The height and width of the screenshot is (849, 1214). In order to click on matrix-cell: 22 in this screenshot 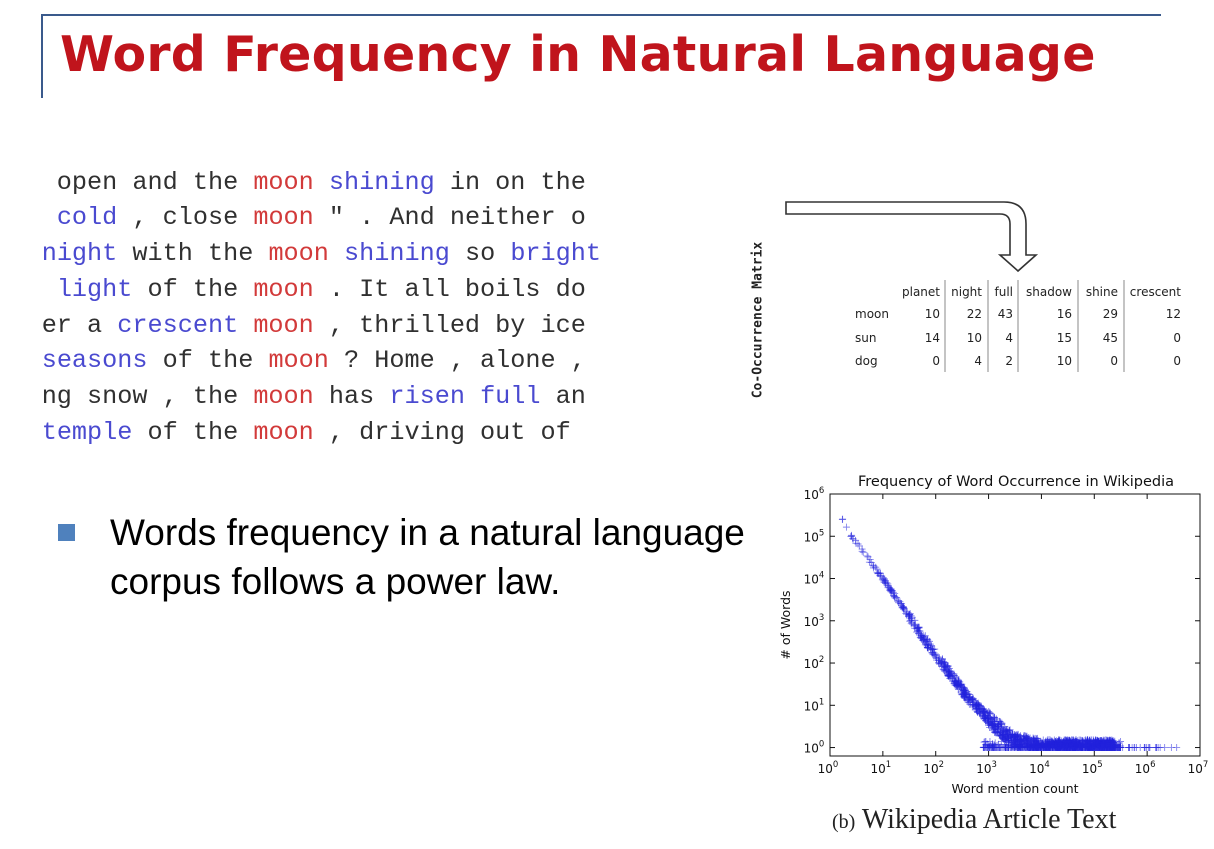, I will do `click(974, 314)`.